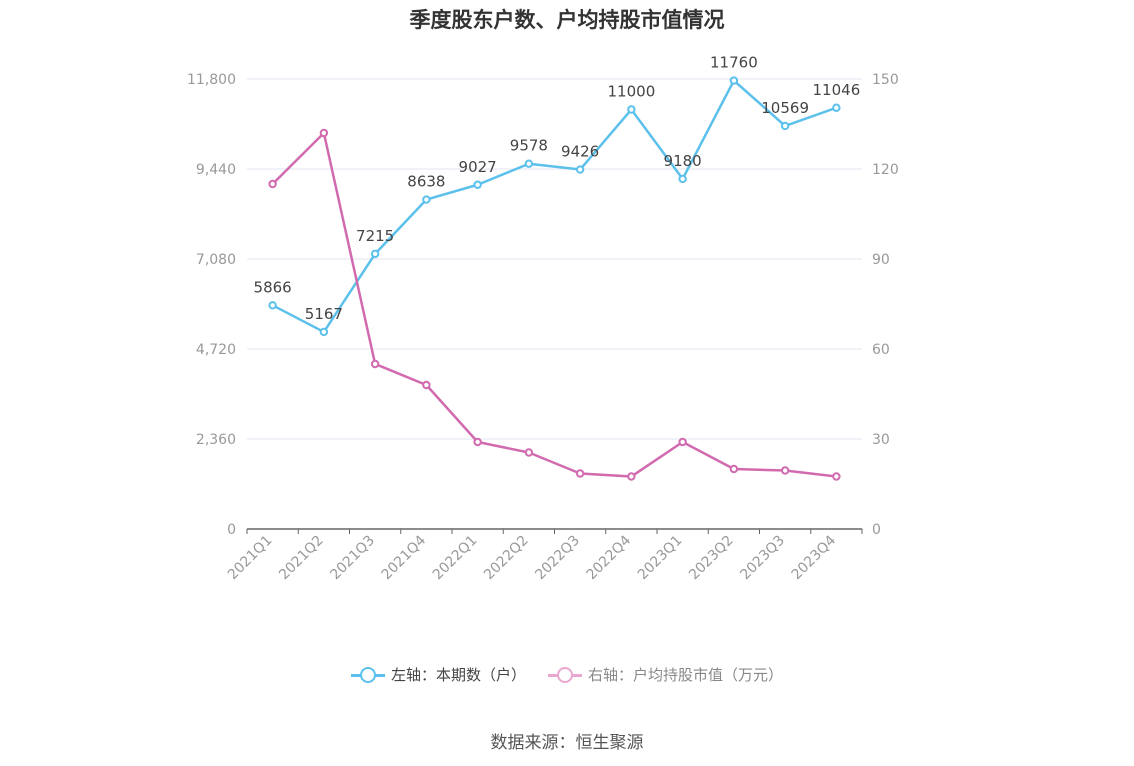  What do you see at coordinates (557, 558) in the screenshot?
I see `x-axis-tick-label: 2022Q3` at bounding box center [557, 558].